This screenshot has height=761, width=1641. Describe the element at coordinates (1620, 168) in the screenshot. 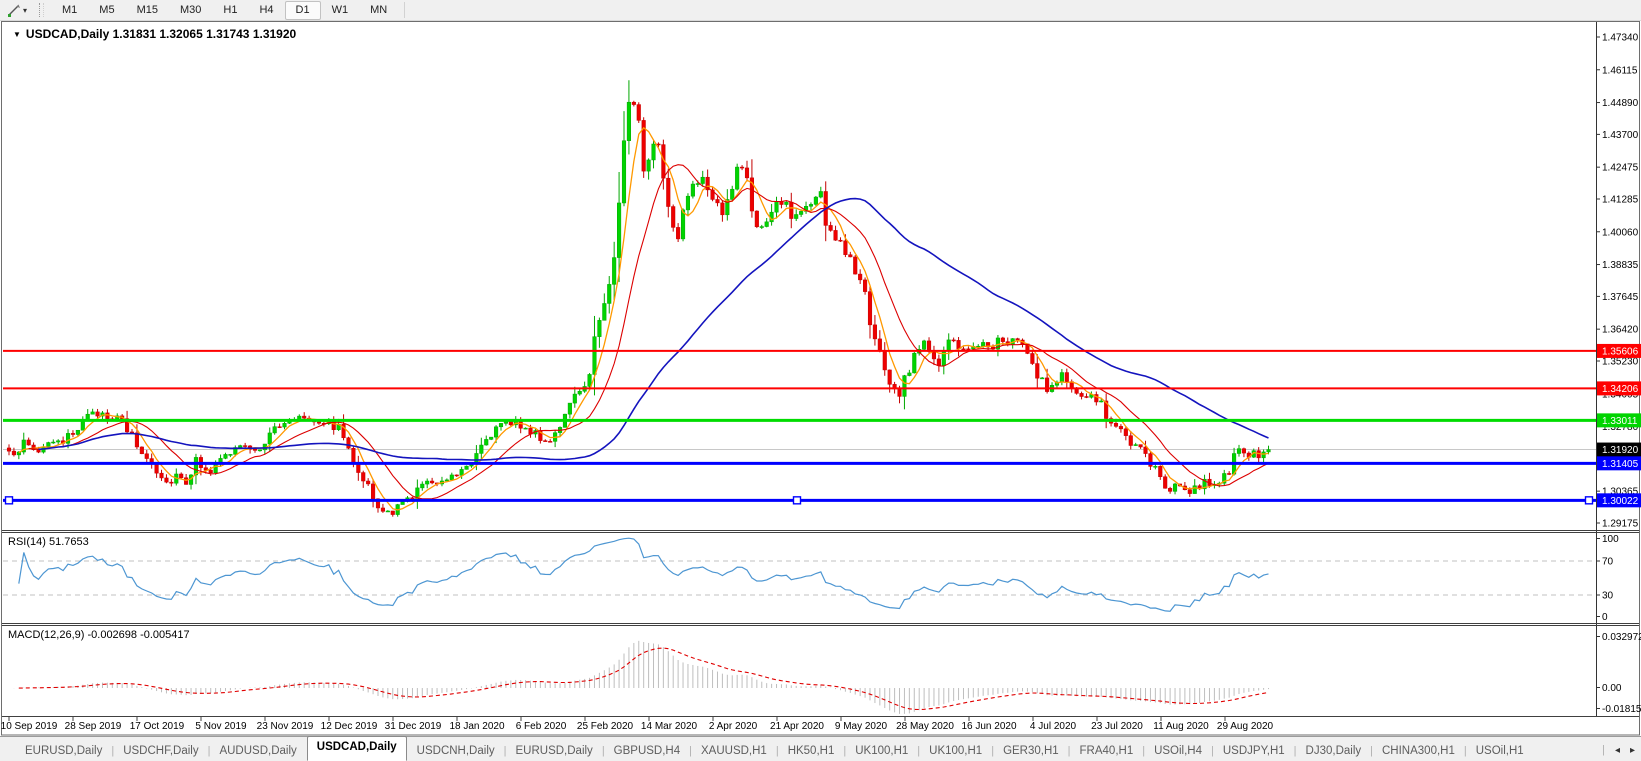

I see `price-tick-label: 1.42475` at that location.